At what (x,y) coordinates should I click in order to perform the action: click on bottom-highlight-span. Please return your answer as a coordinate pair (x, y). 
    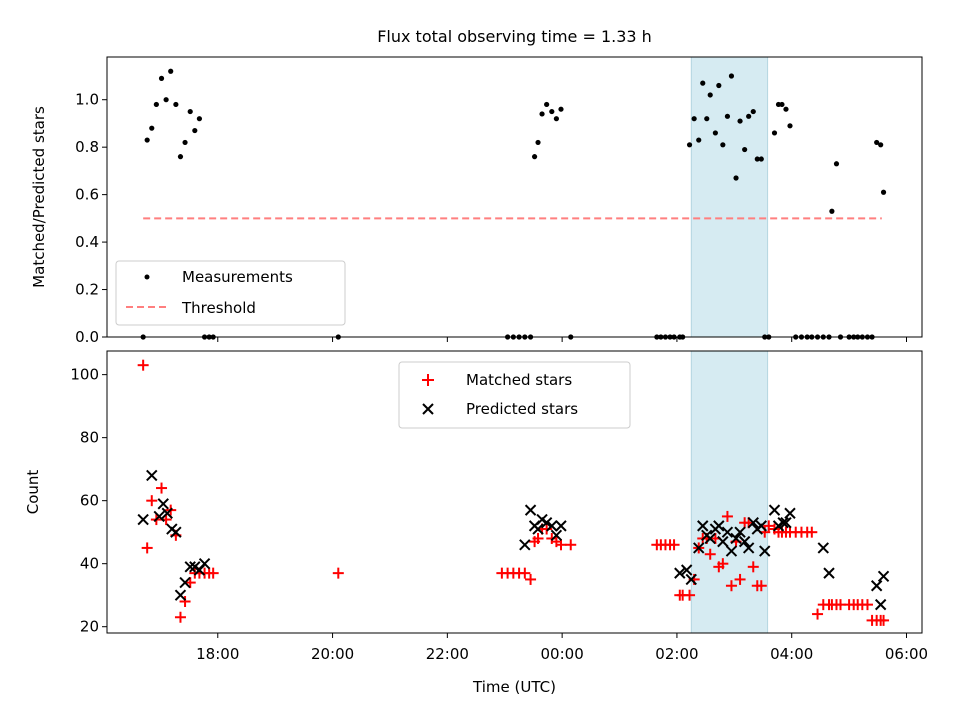
    Looking at the image, I should click on (729, 492).